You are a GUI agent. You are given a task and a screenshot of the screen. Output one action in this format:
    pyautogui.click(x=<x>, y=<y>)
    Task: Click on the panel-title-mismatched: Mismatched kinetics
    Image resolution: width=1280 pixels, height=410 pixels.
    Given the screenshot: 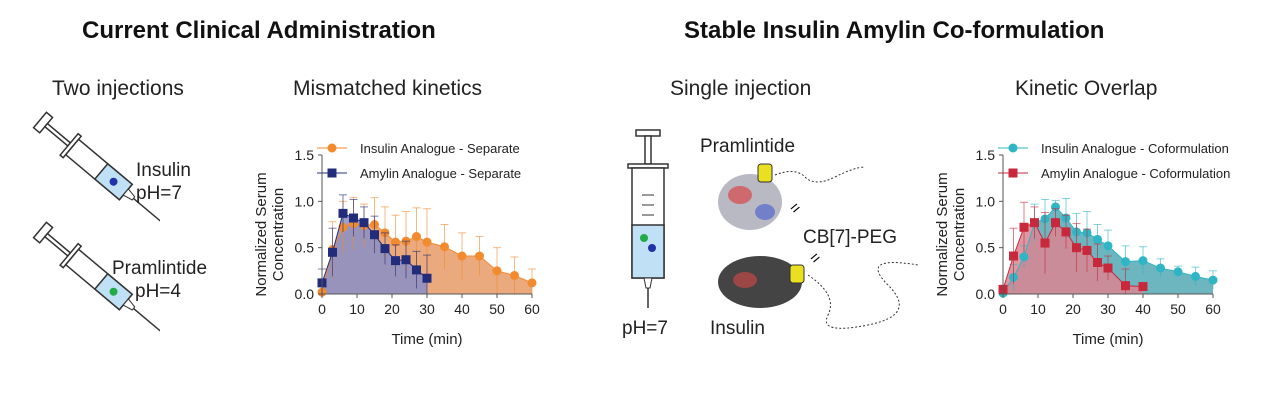 What is the action you would take?
    pyautogui.click(x=388, y=88)
    